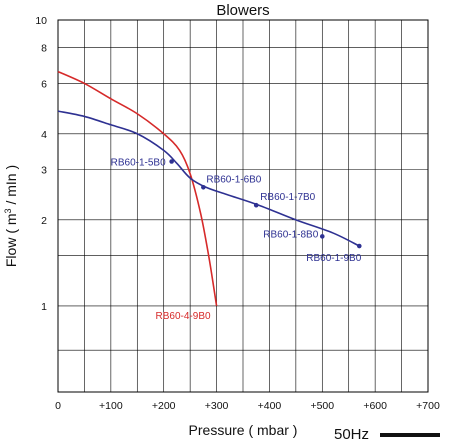 Image resolution: width=453 pixels, height=448 pixels. What do you see at coordinates (164, 406) in the screenshot?
I see `x-tick-label: +200` at bounding box center [164, 406].